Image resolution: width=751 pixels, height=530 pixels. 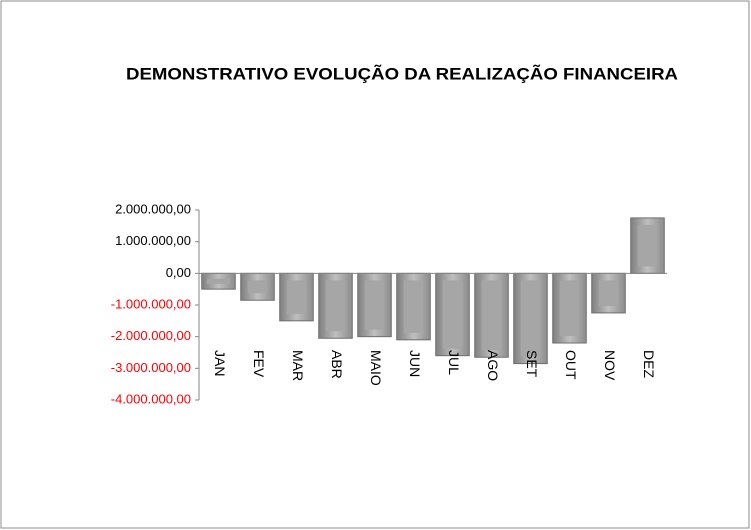 What do you see at coordinates (376, 368) in the screenshot?
I see `x-tick-label: MAIO` at bounding box center [376, 368].